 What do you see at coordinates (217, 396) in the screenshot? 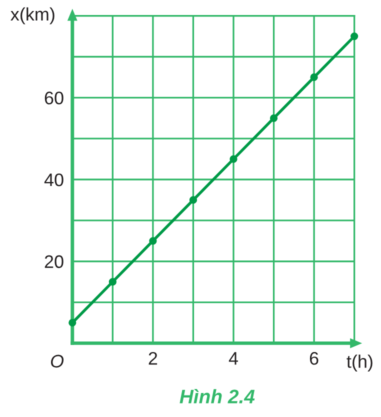
I see `text: Hình 2.4` at bounding box center [217, 396].